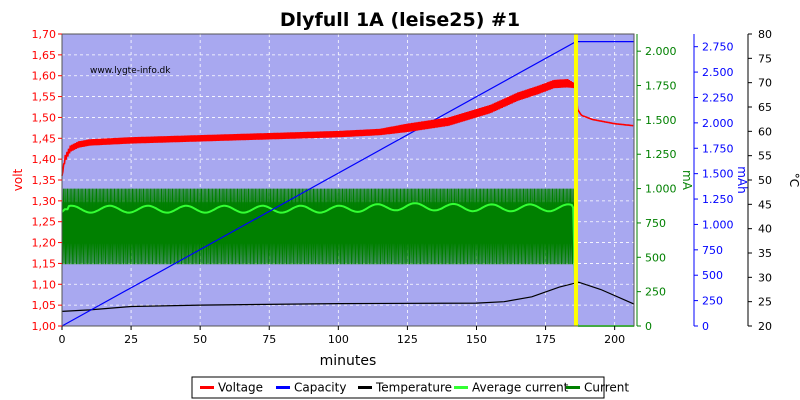 This screenshot has height=400, width=800. Describe the element at coordinates (44, 263) in the screenshot. I see `volt-tick-label: 1,15` at that location.